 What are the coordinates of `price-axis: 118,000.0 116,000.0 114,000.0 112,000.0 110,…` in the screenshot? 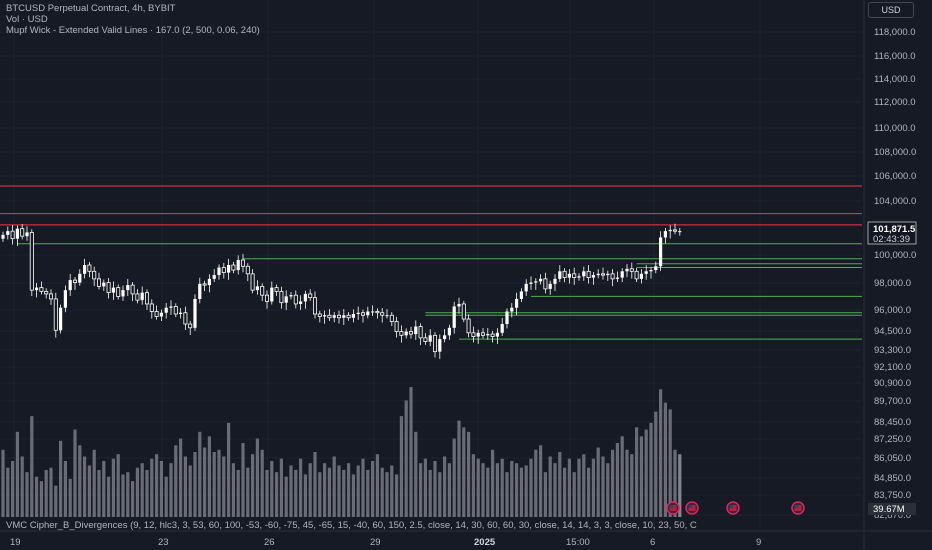 It's located at (889, 275).